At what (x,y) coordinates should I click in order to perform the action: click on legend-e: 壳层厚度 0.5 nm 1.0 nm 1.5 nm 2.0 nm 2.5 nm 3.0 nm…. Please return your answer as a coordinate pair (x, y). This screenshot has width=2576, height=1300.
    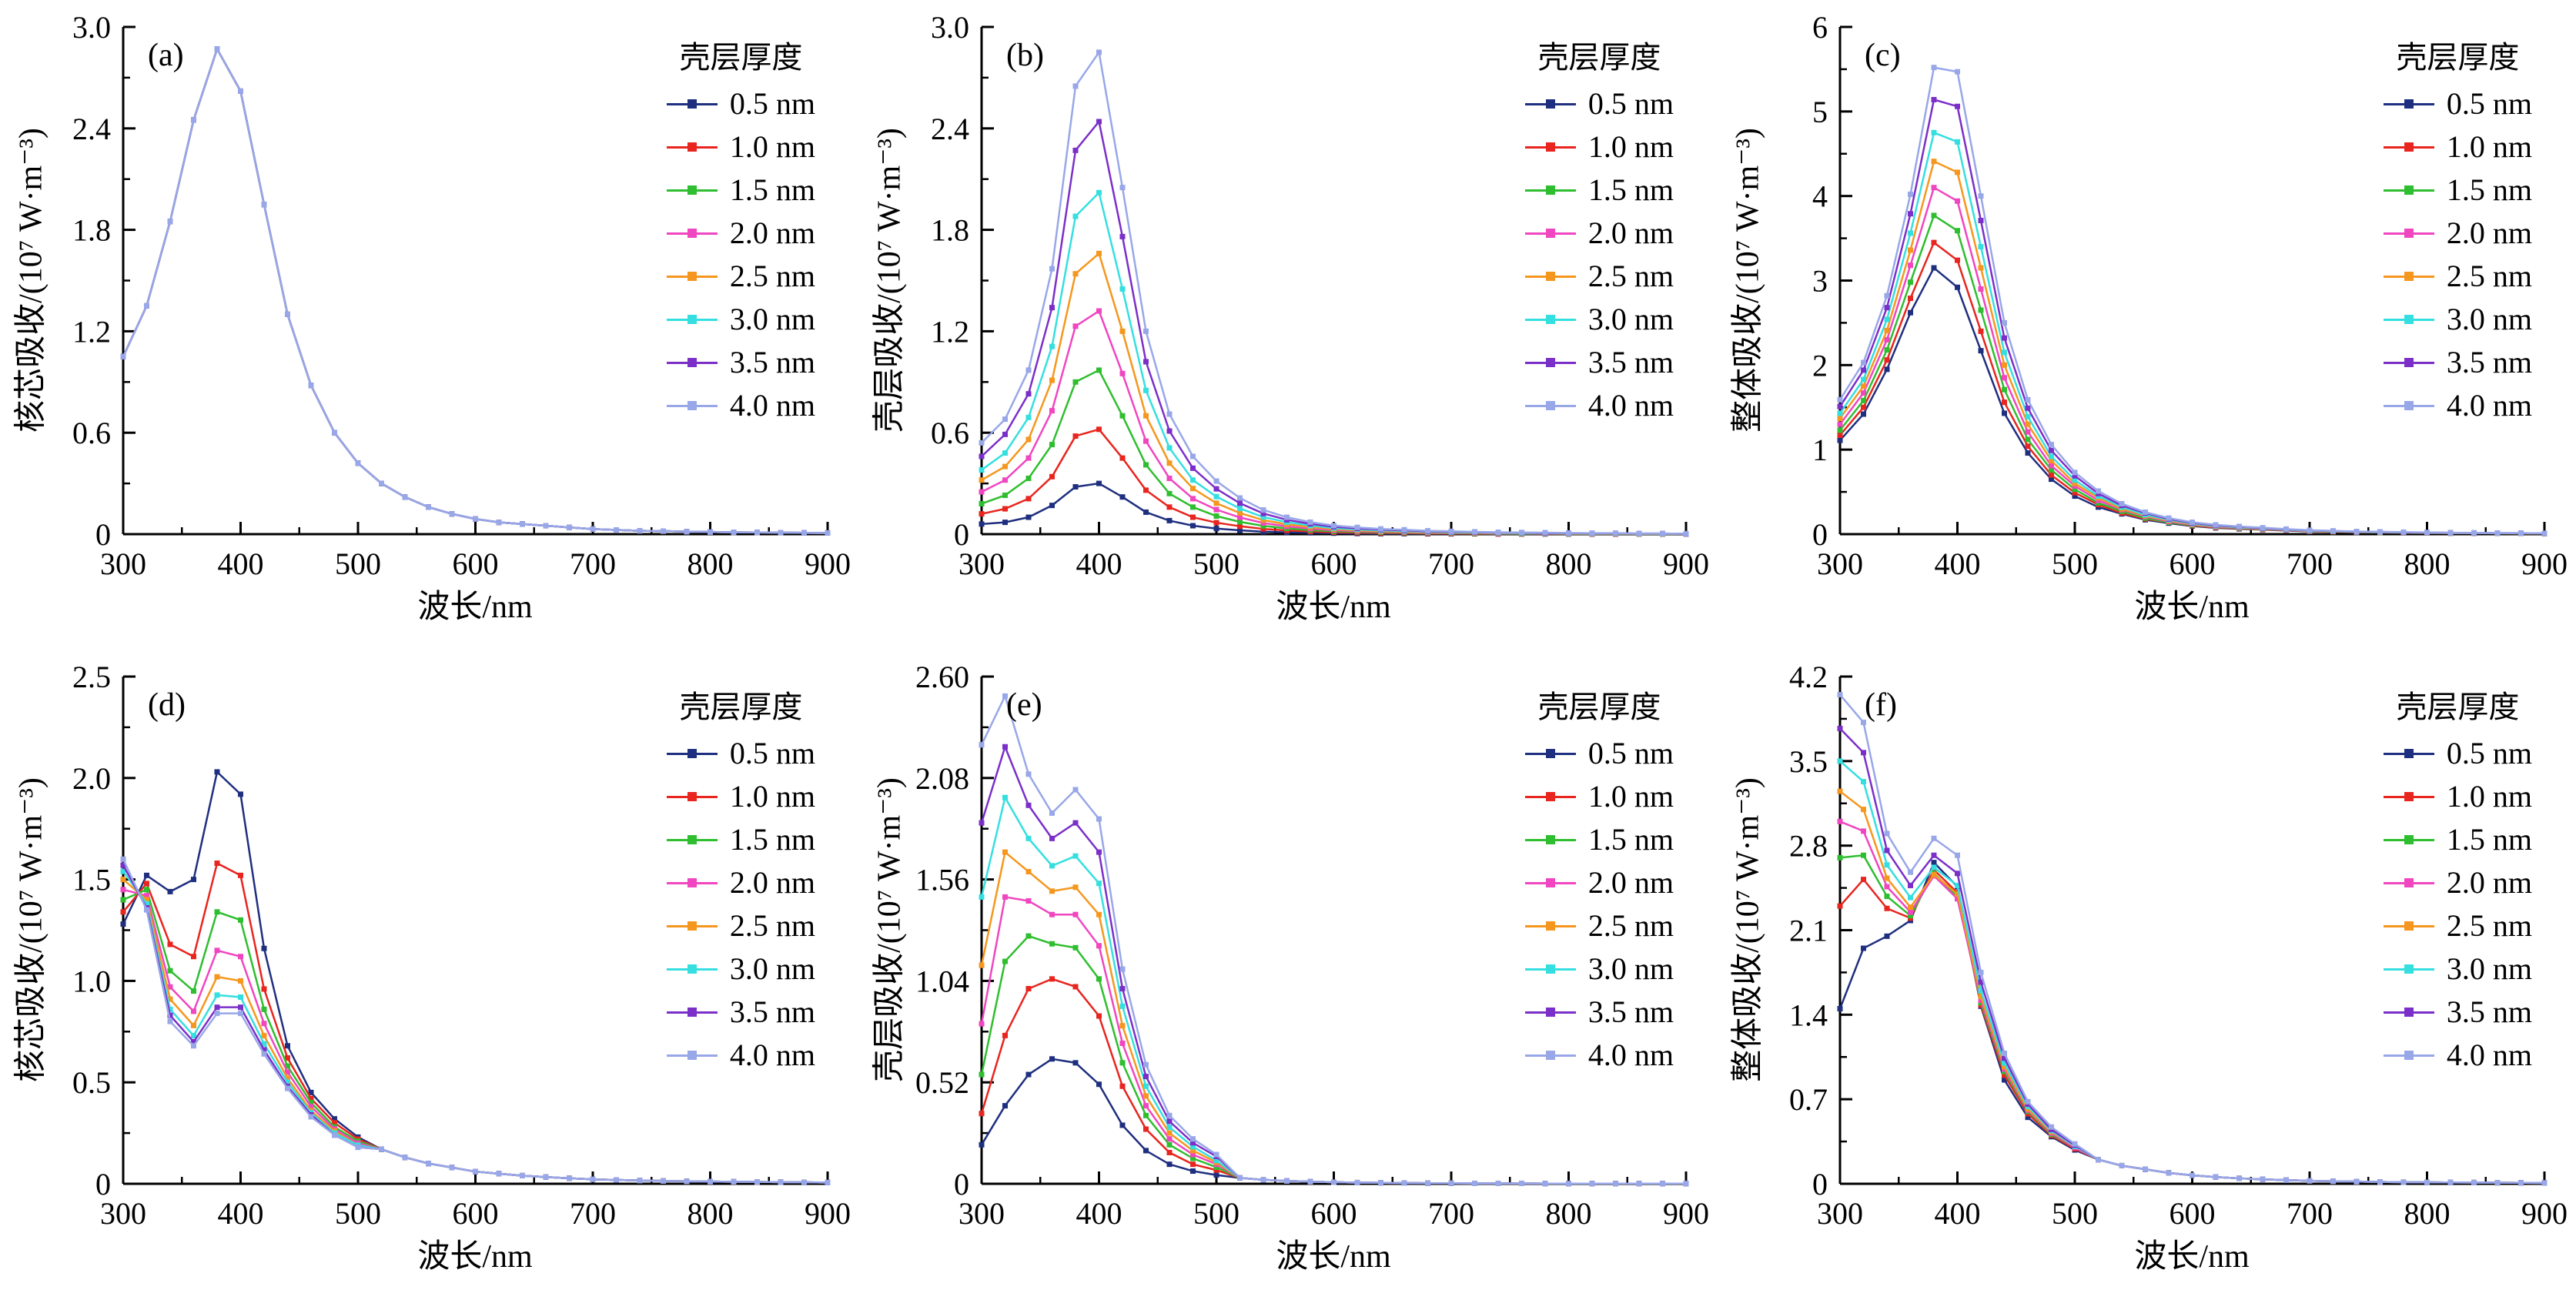
    Looking at the image, I should click on (1599, 877).